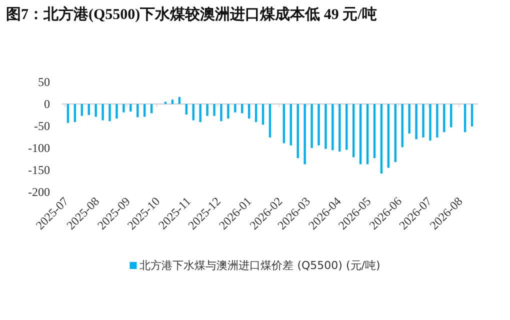  I want to click on y-tick-label: -150, so click(39, 170).